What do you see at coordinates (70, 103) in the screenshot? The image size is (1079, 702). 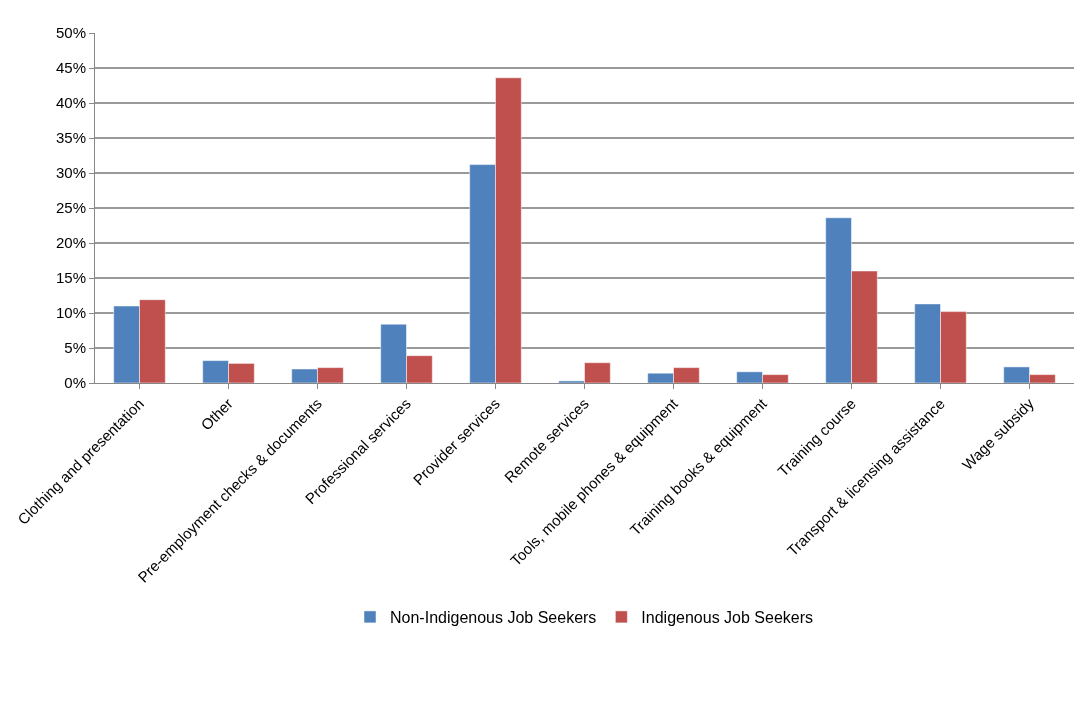 I see `y-tick-label: 40%` at bounding box center [70, 103].